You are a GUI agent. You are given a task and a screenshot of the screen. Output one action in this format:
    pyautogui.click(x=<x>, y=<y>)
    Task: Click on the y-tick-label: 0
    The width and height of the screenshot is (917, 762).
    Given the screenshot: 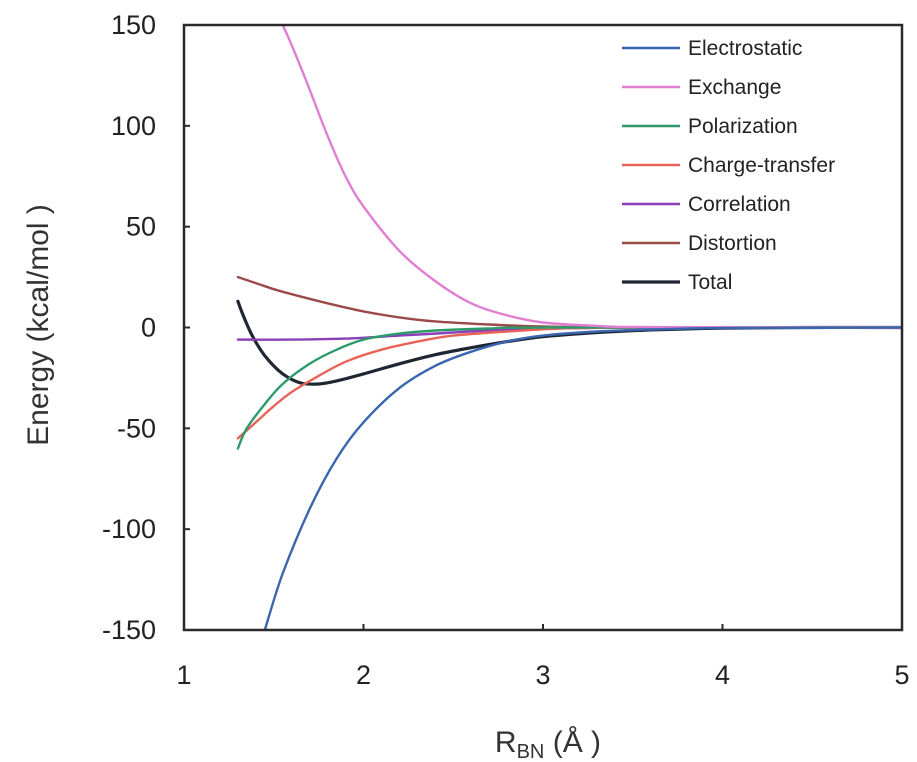 What is the action you would take?
    pyautogui.click(x=148, y=328)
    